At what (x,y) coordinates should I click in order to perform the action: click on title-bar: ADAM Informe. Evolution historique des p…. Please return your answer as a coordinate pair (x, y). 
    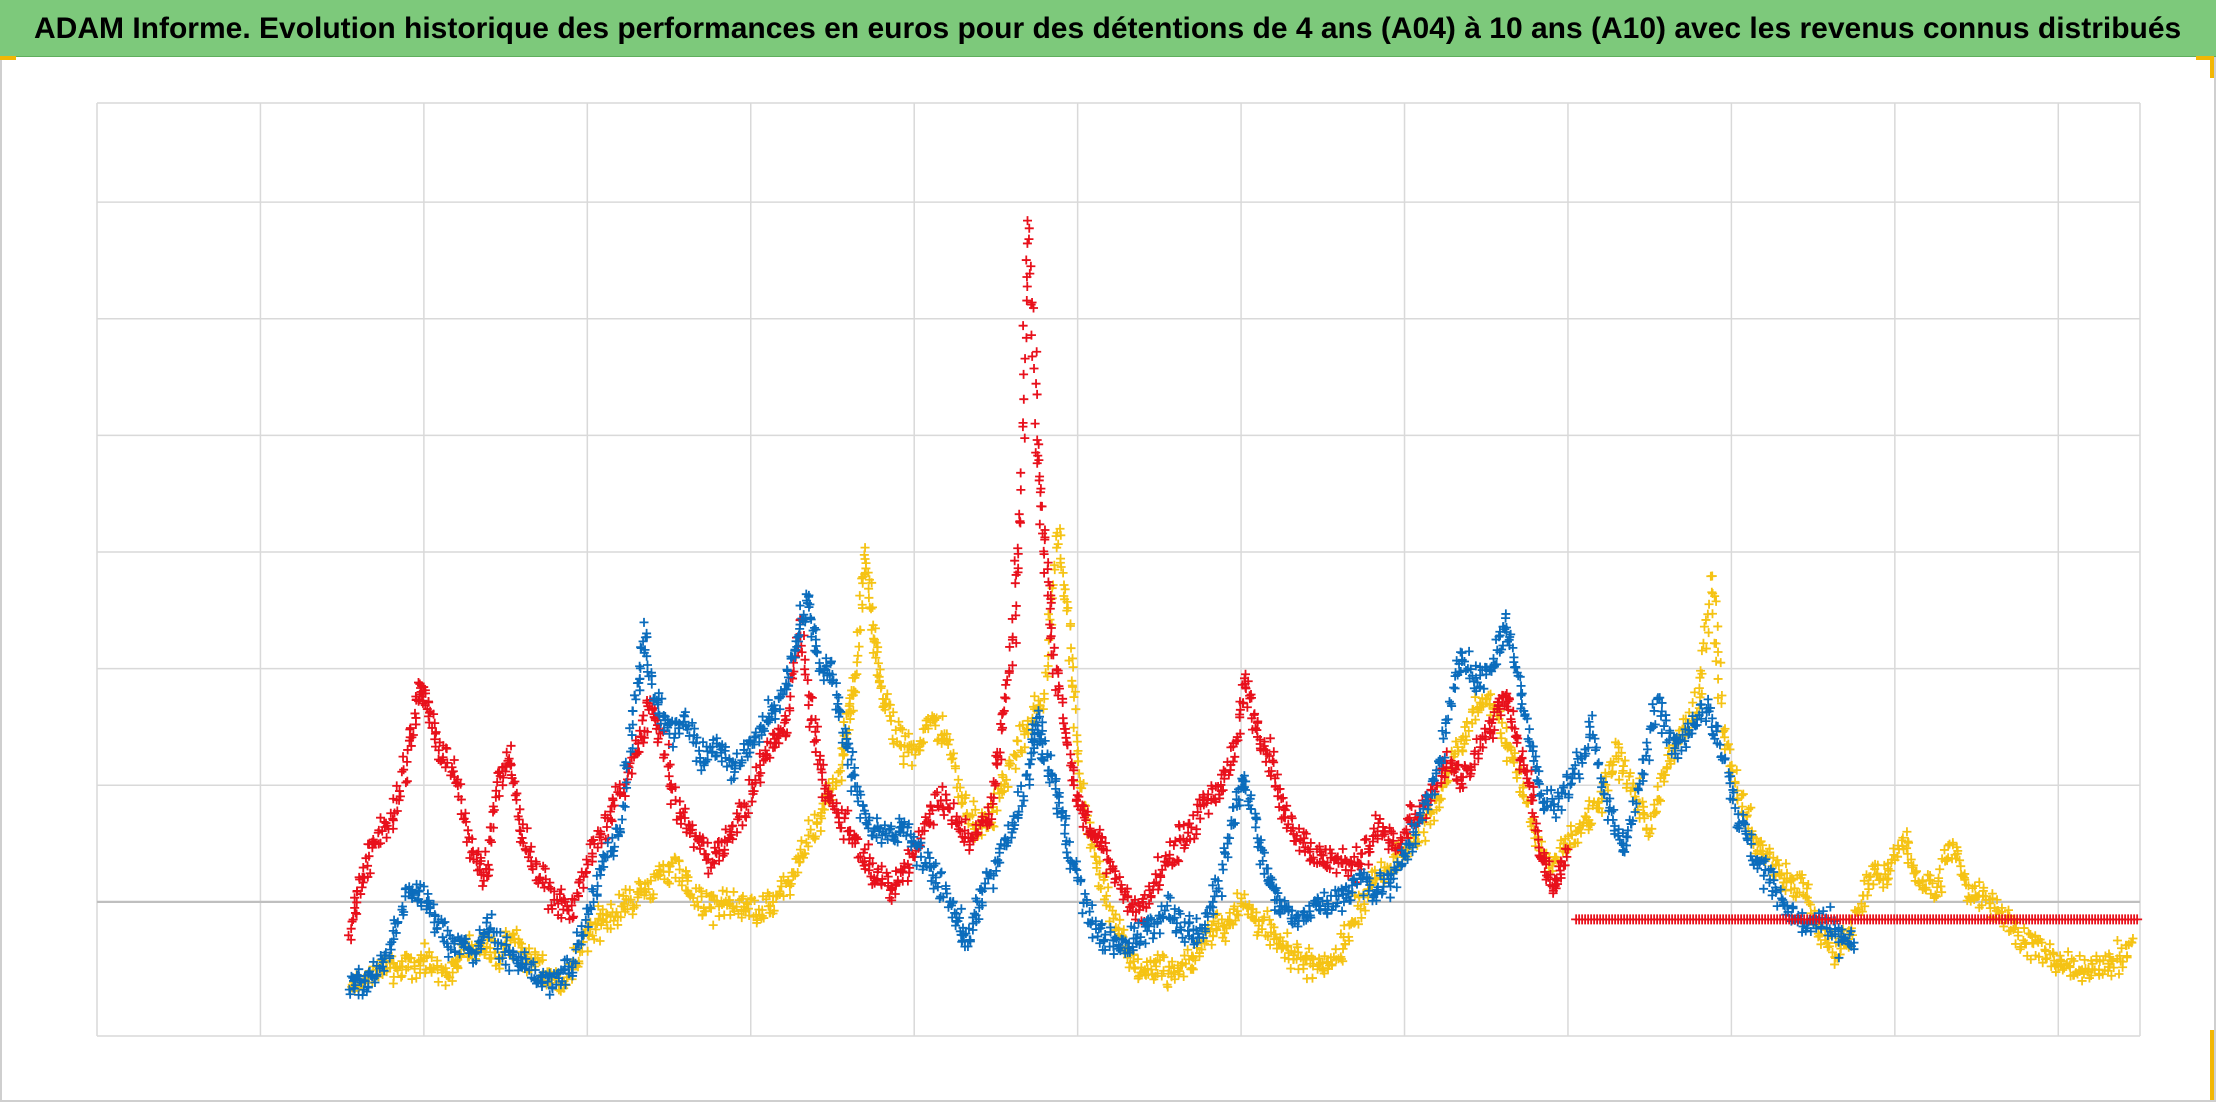
    Looking at the image, I should click on (1108, 28).